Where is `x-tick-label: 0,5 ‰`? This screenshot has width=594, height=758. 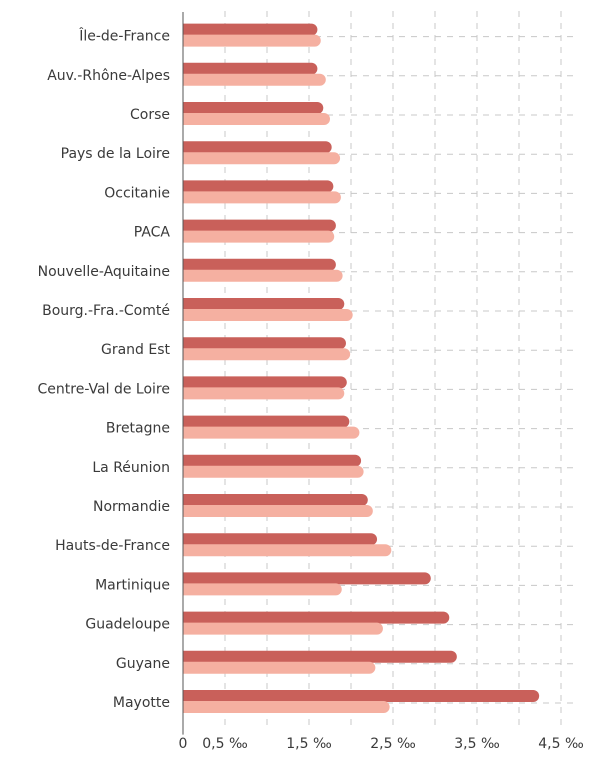 x-tick-label: 0,5 ‰ is located at coordinates (225, 744).